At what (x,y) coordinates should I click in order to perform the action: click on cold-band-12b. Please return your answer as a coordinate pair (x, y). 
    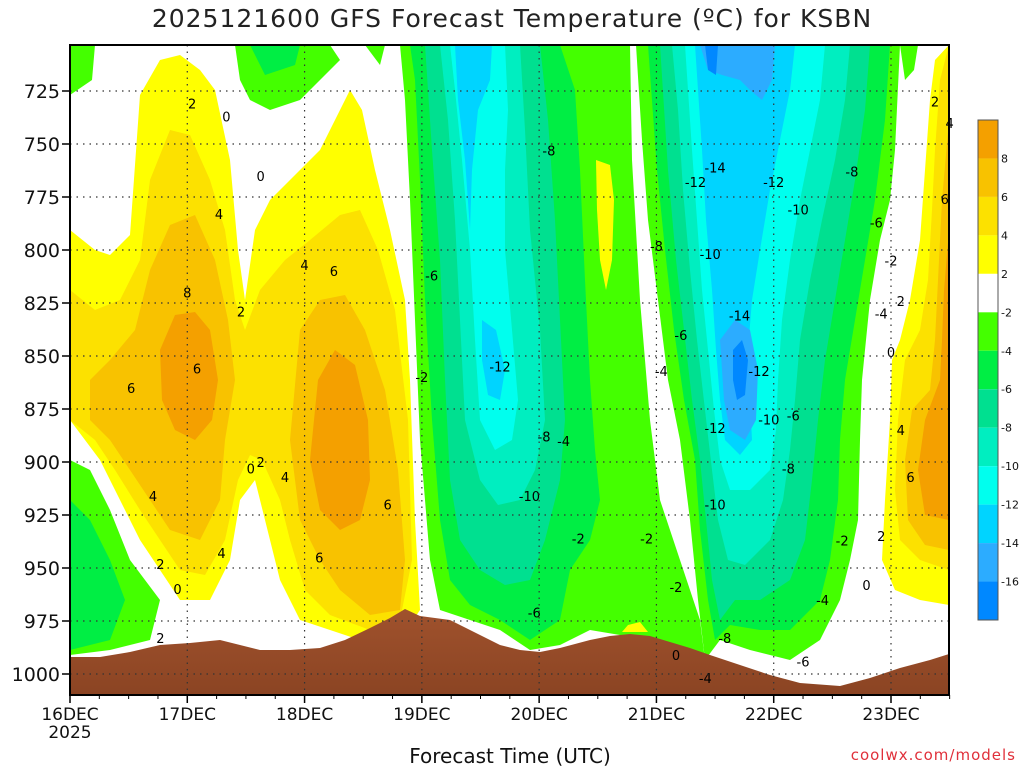
    Looking at the image, I should click on (493, 360).